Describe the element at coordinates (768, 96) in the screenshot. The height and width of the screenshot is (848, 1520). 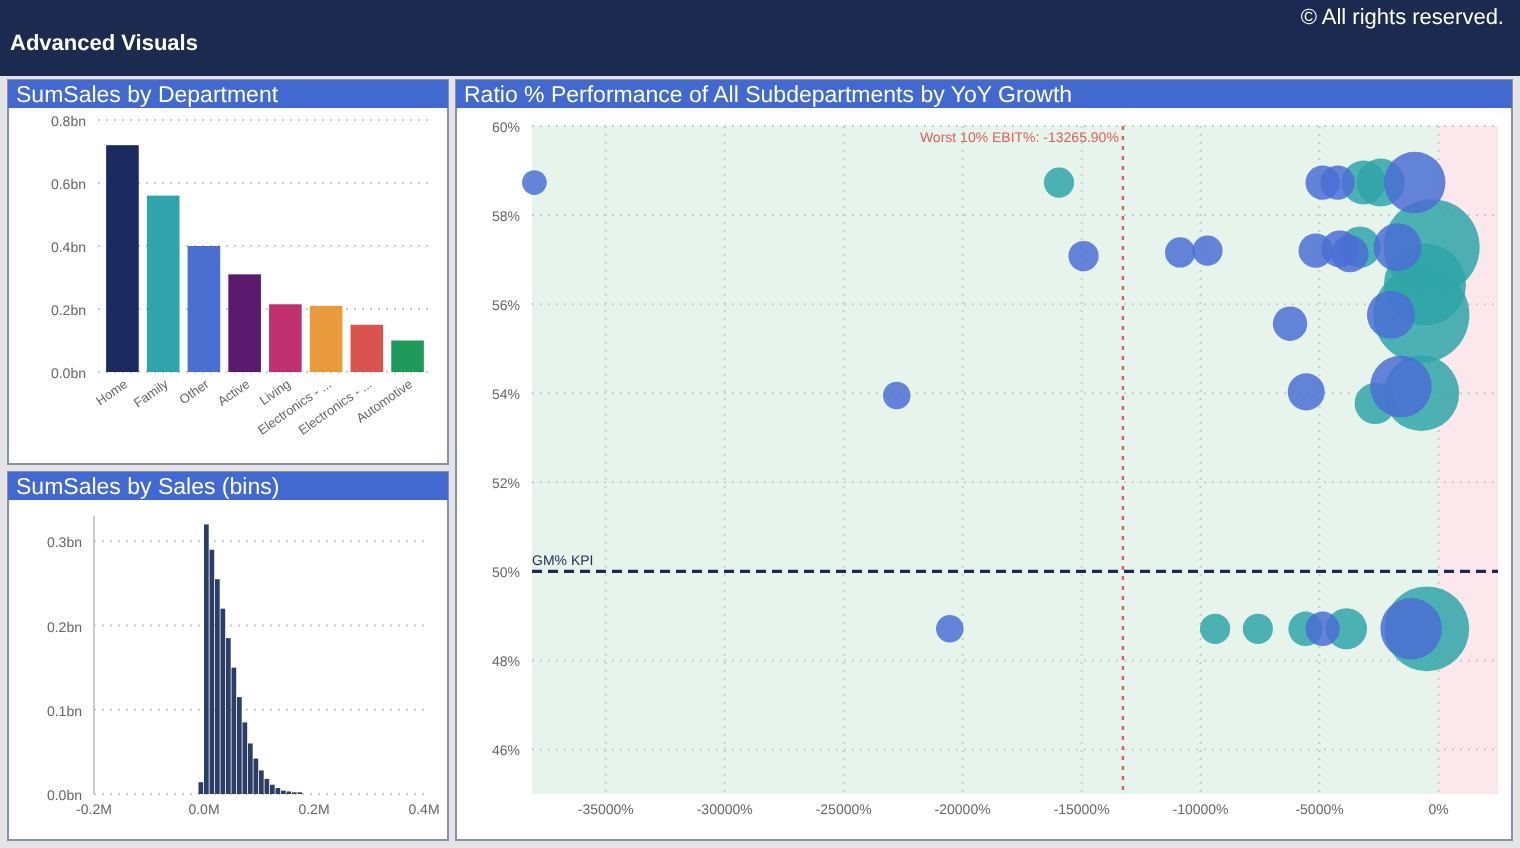
I see `chart-title: Ratio % Performance of All Subdepartments by YoY Growth` at that location.